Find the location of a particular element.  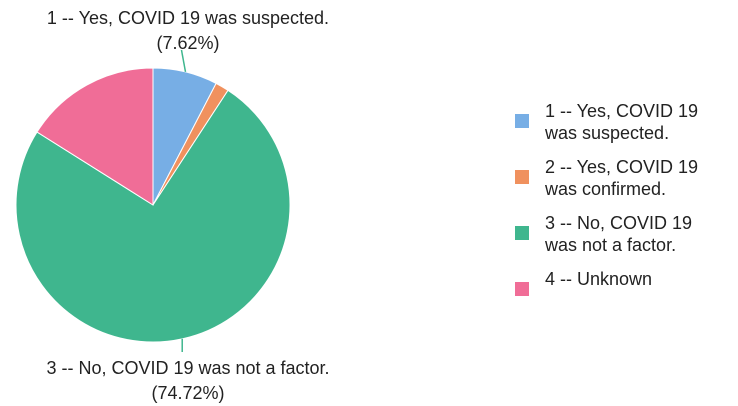

legend-item: 1 -- Yes, COVID 19 was suspected. is located at coordinates (615, 122).